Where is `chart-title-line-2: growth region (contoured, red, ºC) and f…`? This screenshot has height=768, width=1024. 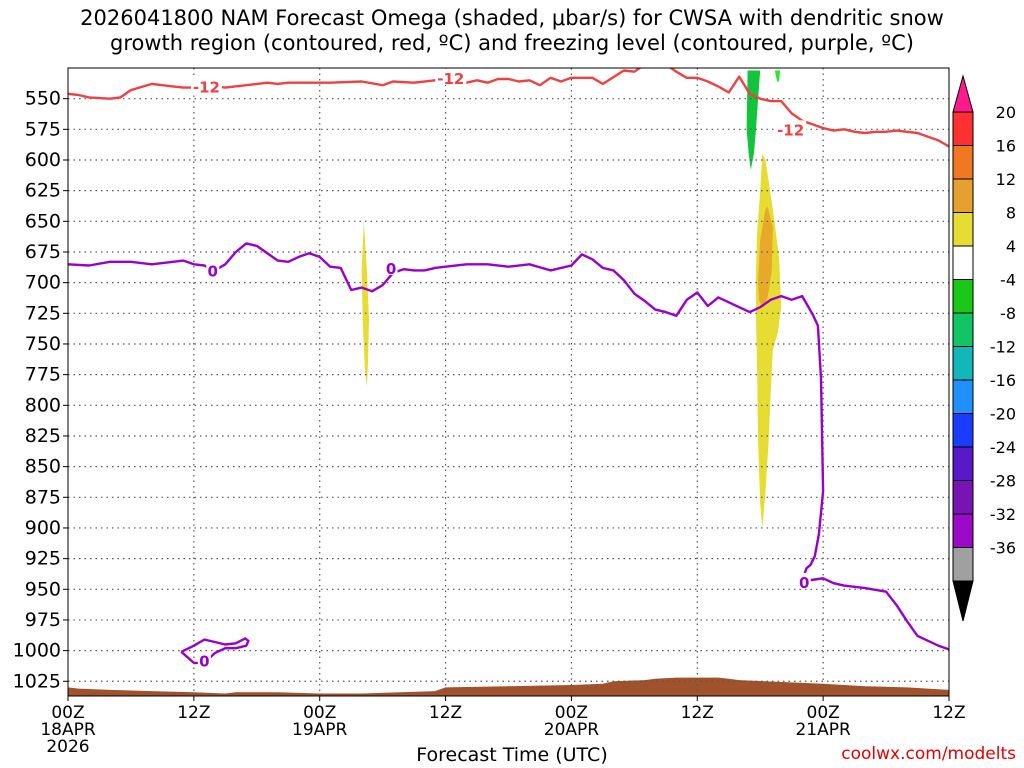
chart-title-line-2: growth region (contoured, red, ºC) and f… is located at coordinates (512, 43).